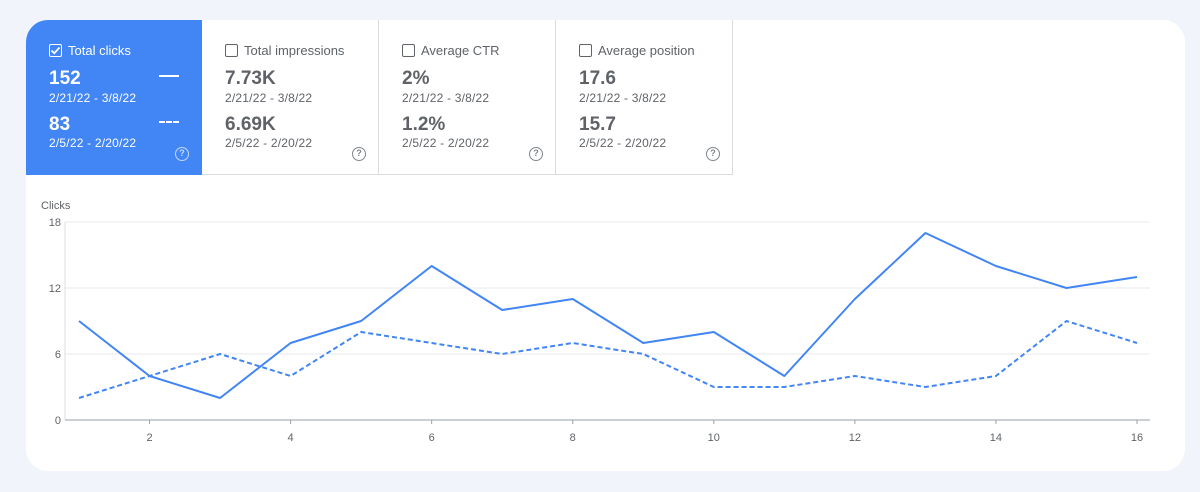 The image size is (1200, 492). Describe the element at coordinates (460, 50) in the screenshot. I see `metric-label: Average CTR` at that location.